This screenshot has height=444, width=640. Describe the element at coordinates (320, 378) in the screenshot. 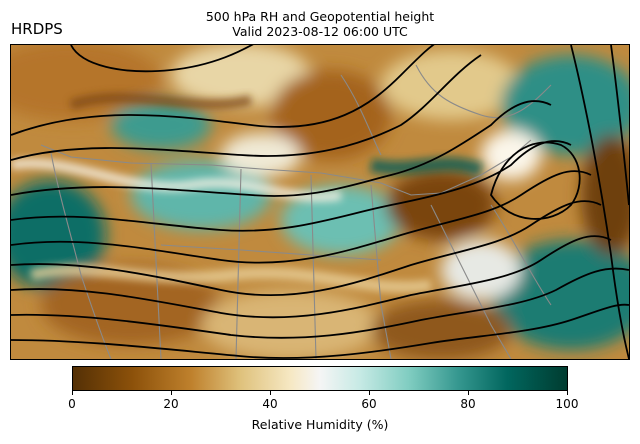

I see `colorbar` at that location.